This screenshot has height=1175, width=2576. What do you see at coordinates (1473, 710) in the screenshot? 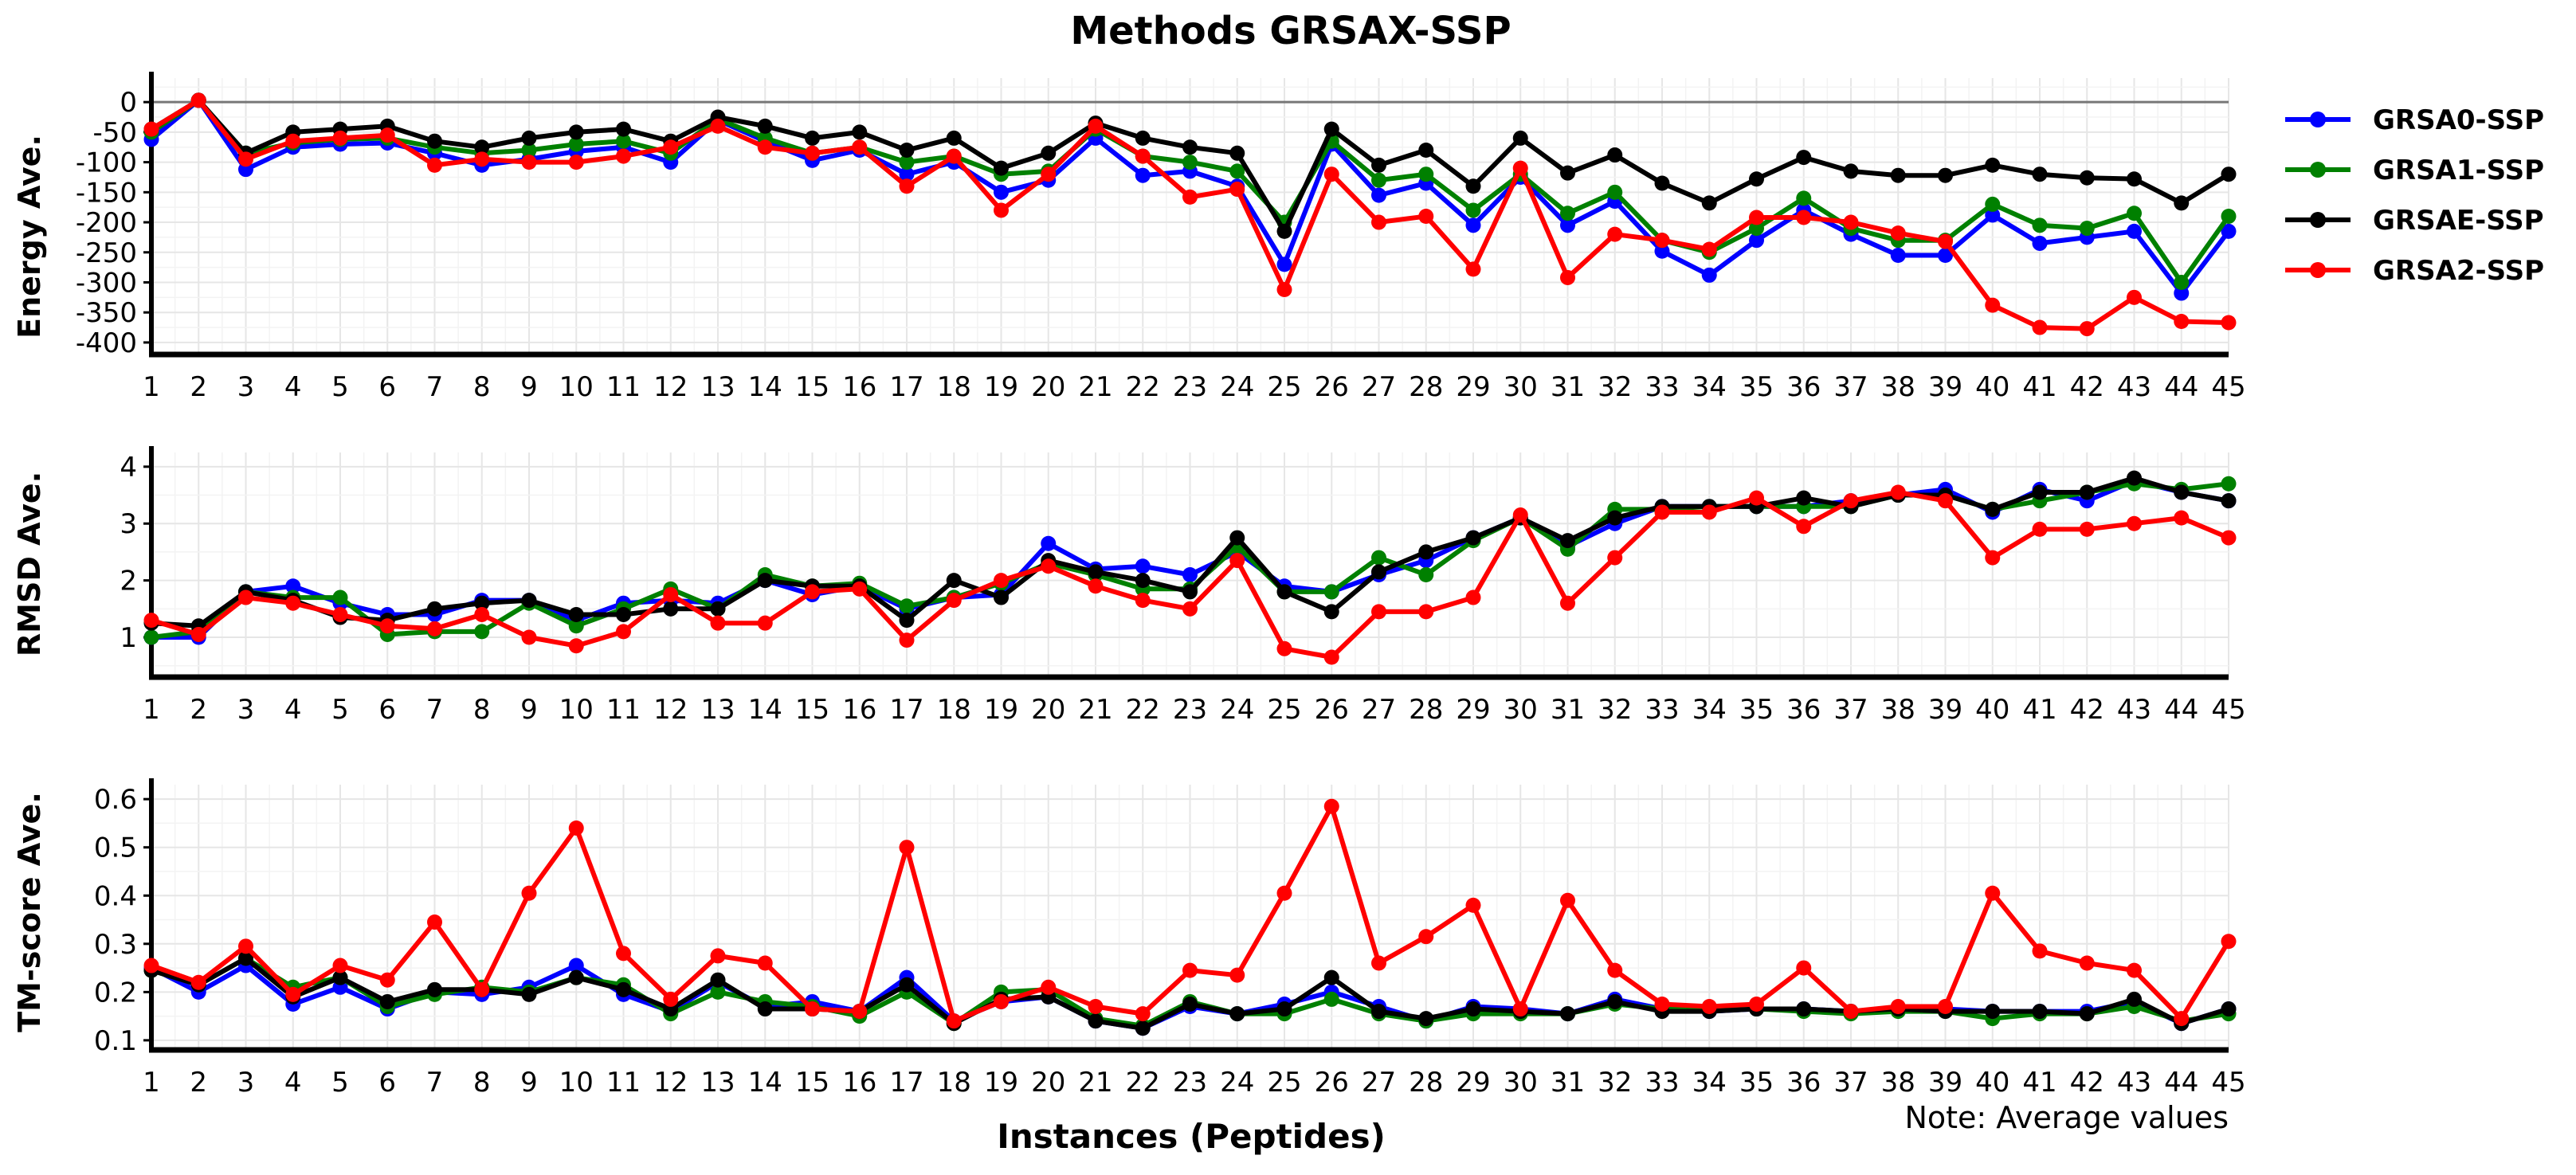
I see `rmsd-x-tick-label: 29` at bounding box center [1473, 710].